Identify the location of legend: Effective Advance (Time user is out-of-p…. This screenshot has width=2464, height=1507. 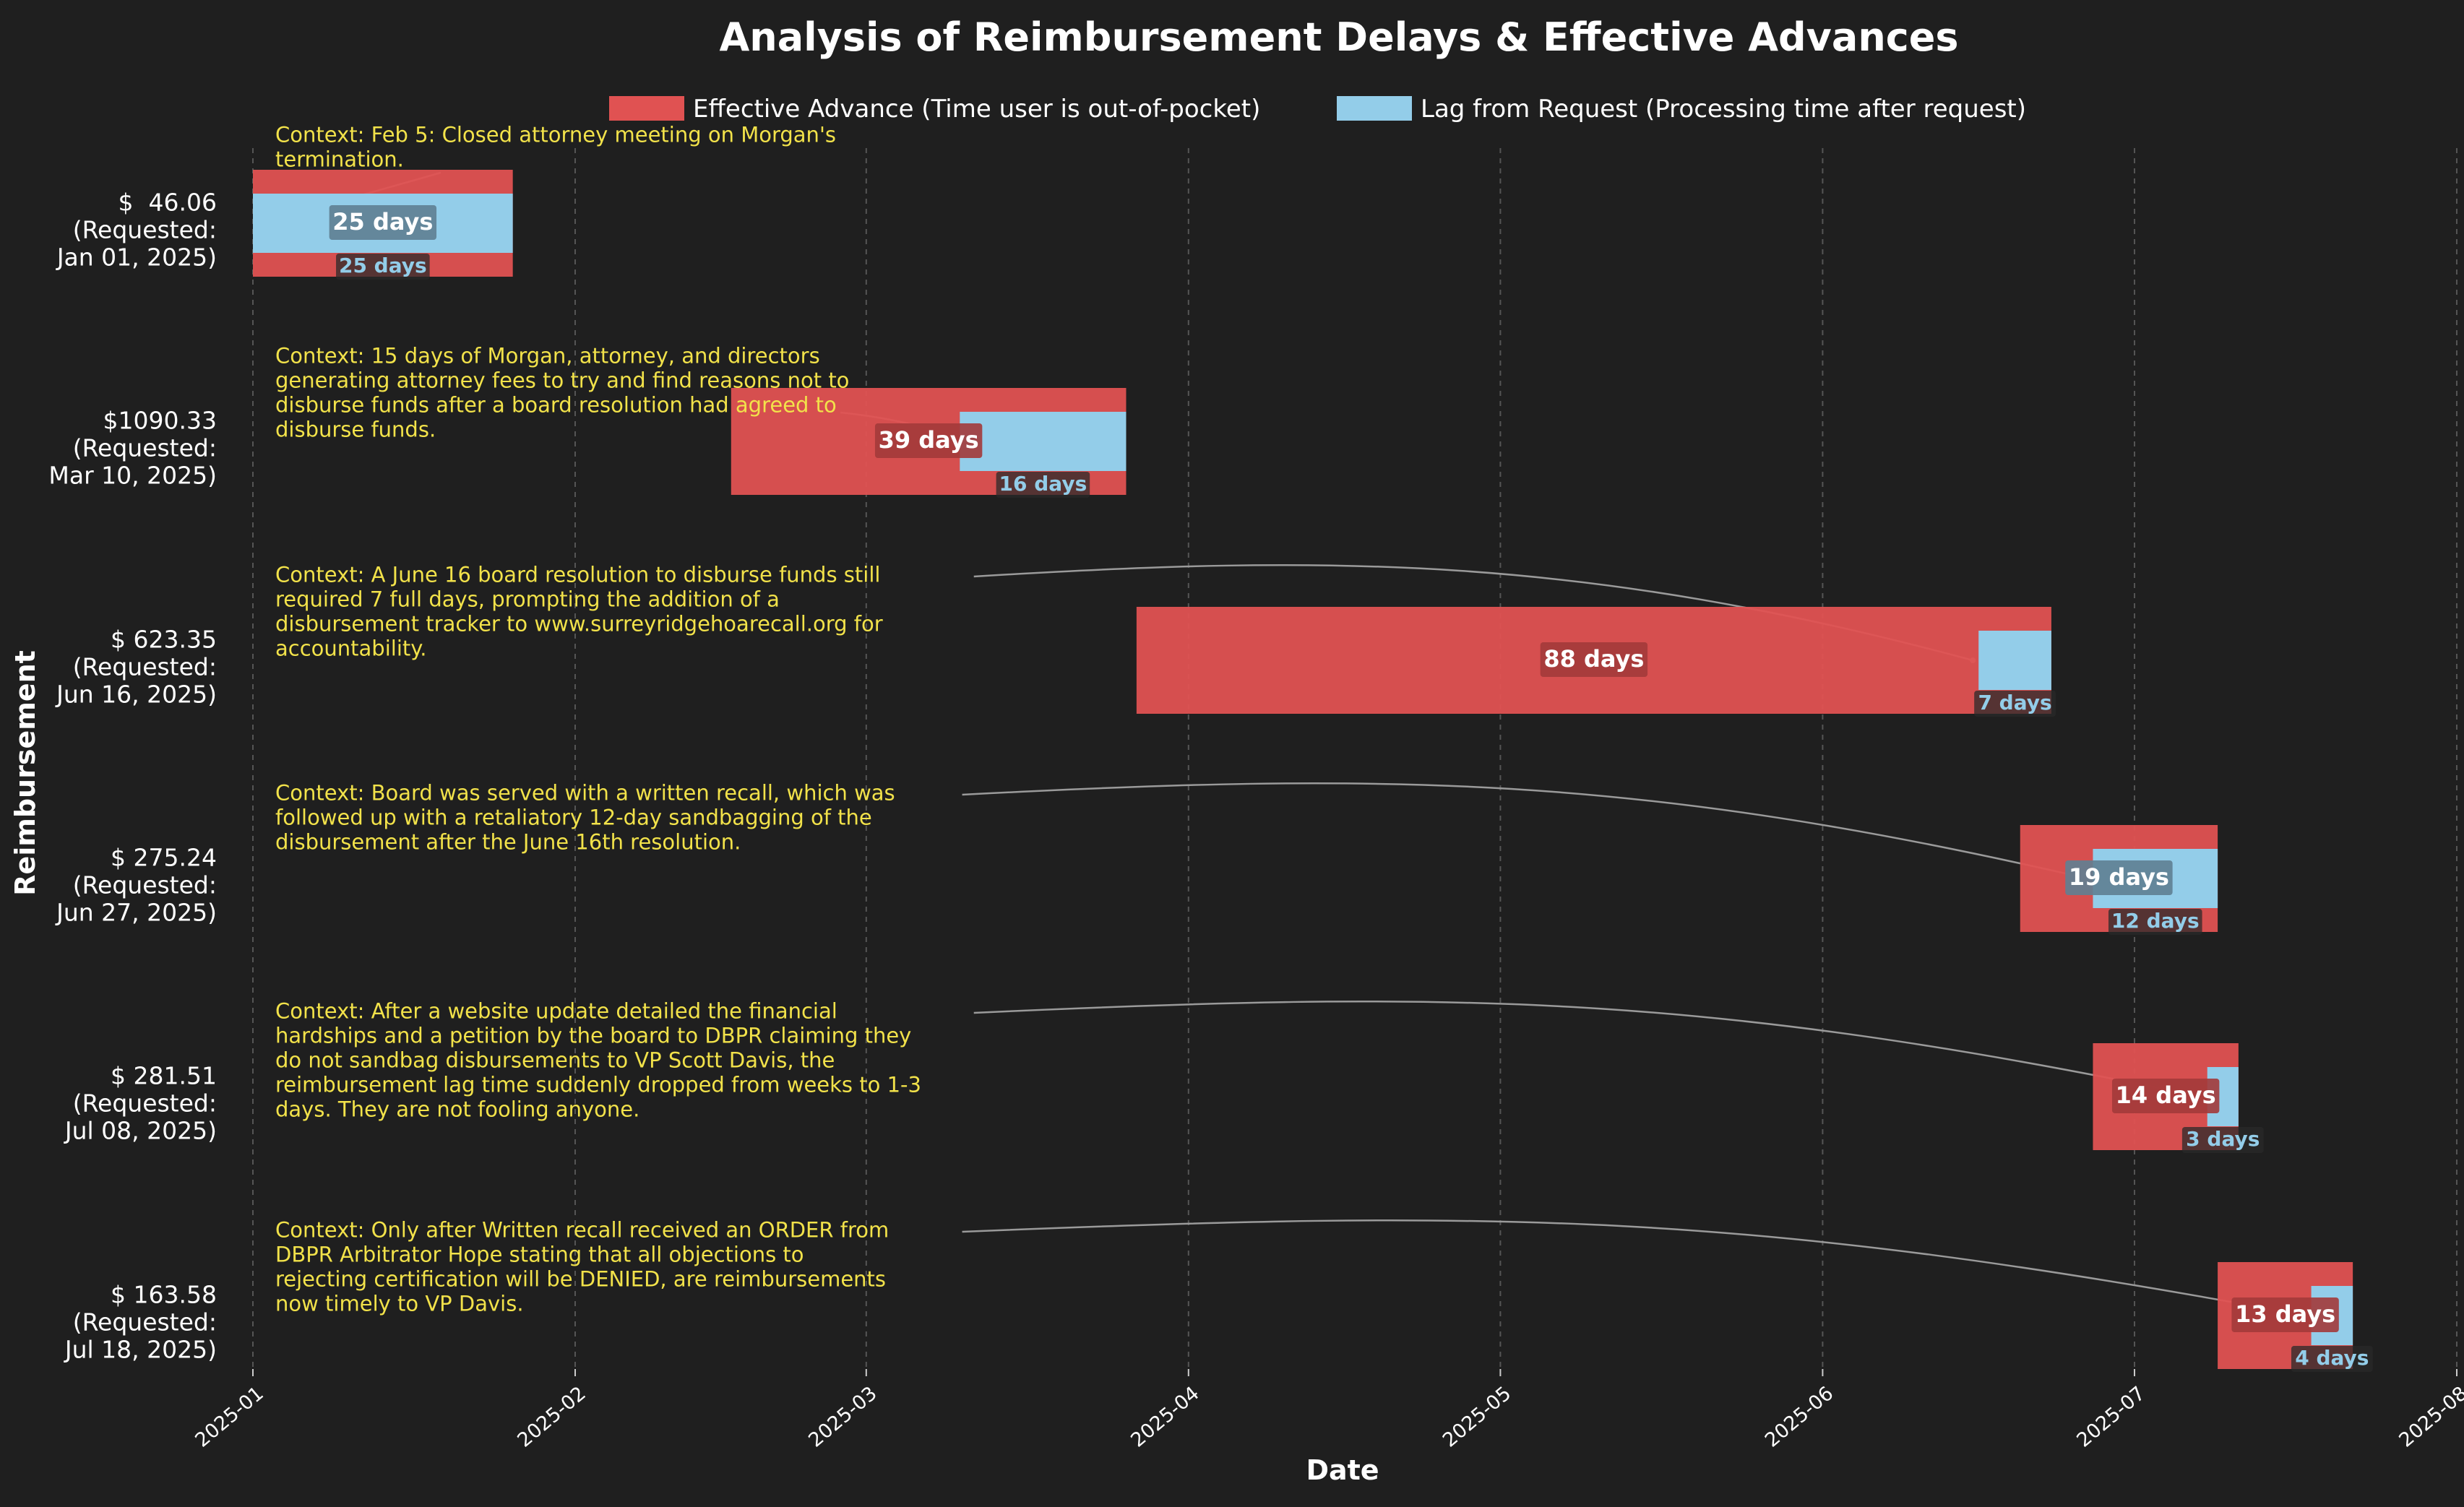
(1317, 109).